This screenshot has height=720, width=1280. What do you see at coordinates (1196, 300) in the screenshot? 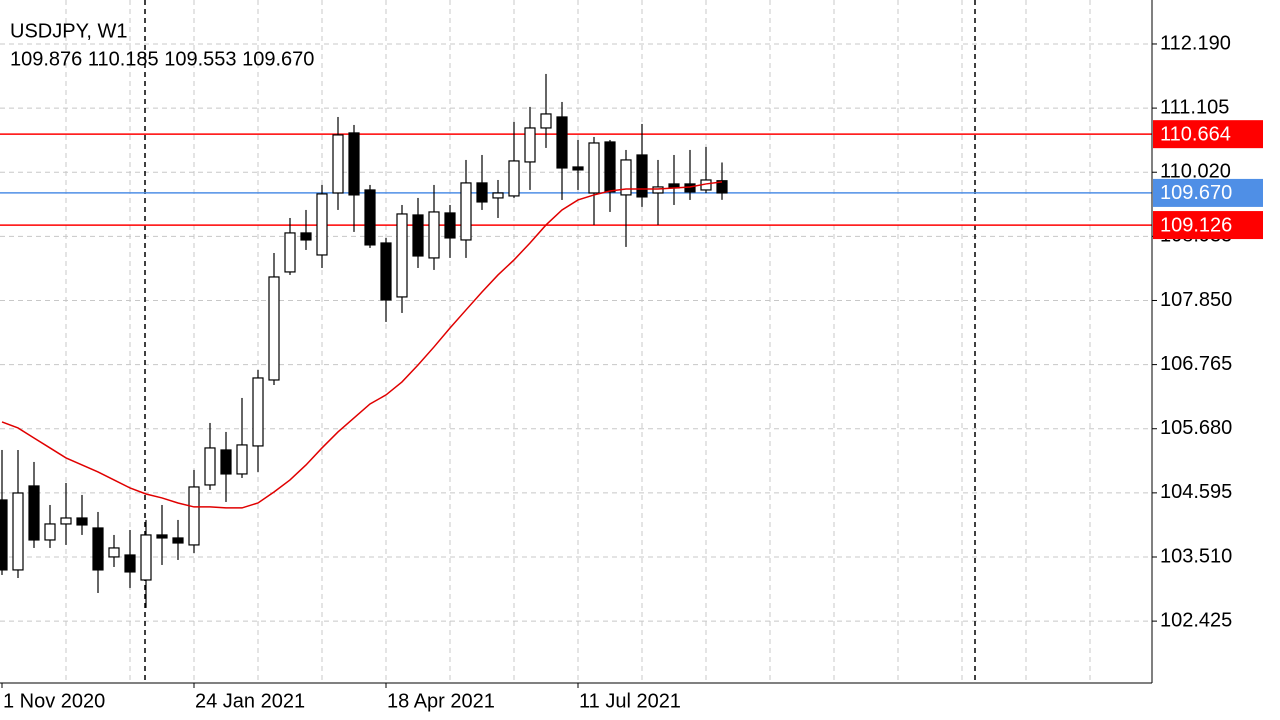
I see `y-tick-label: 107.850` at bounding box center [1196, 300].